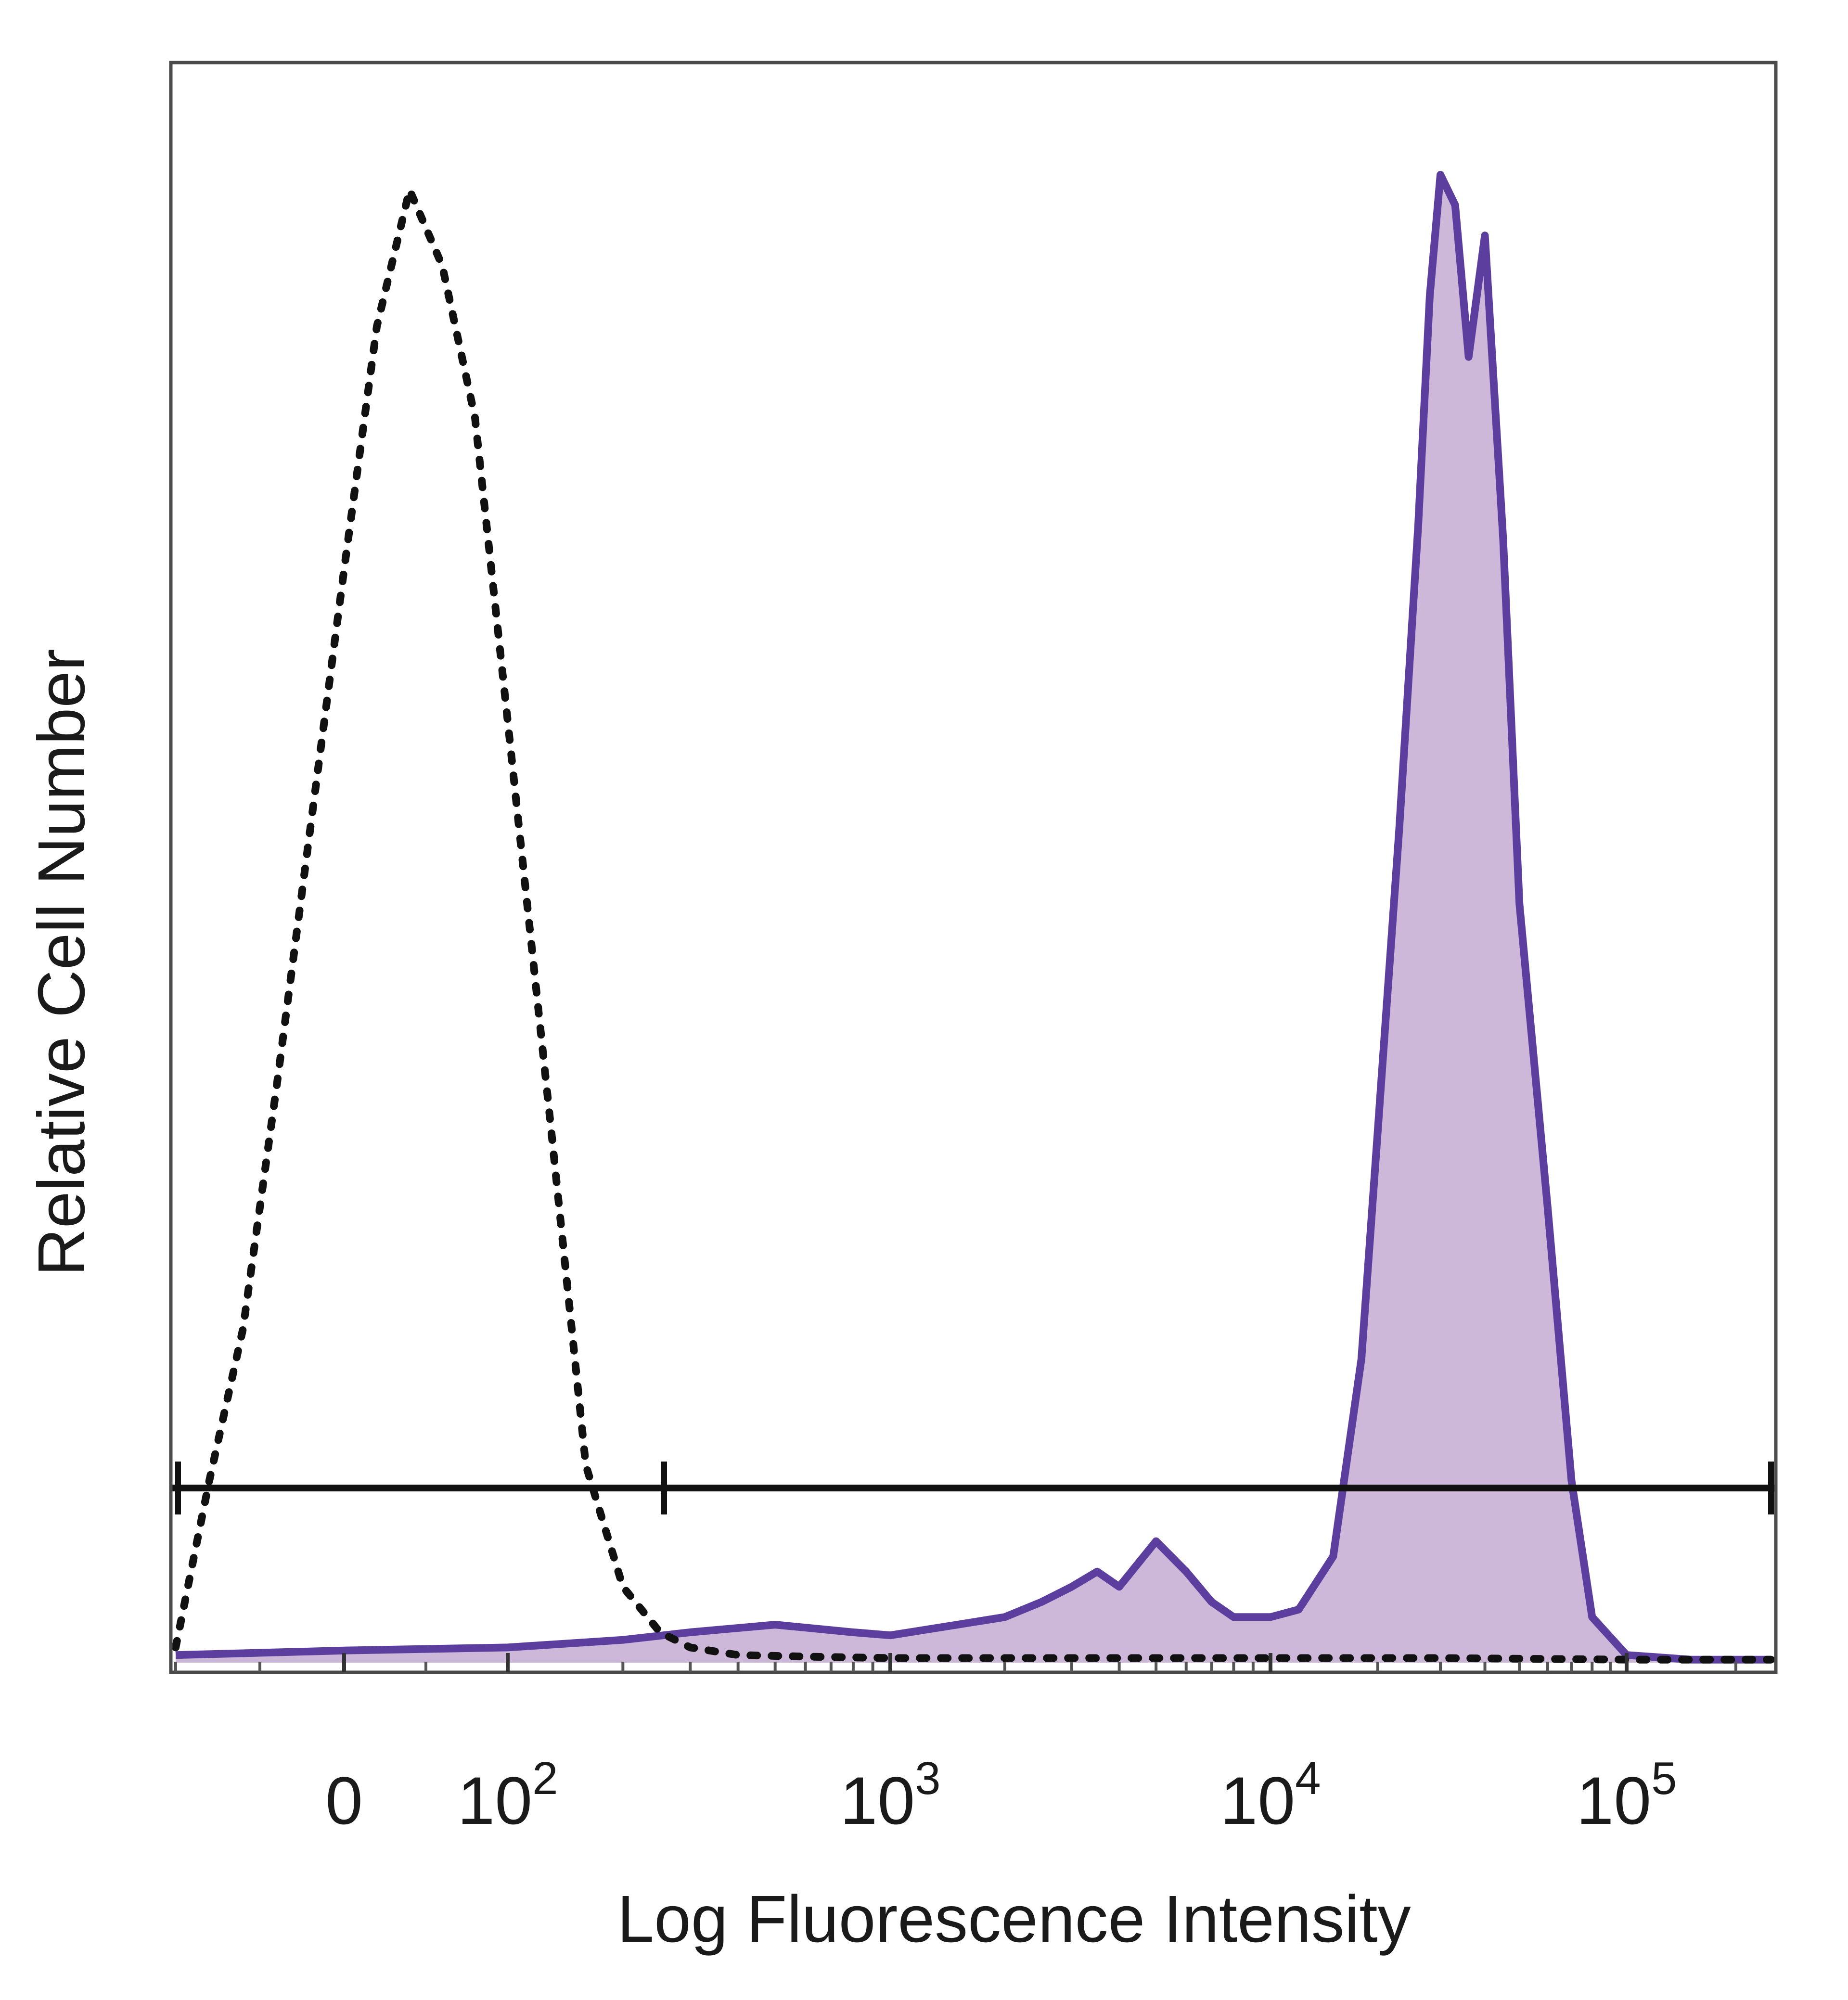 This screenshot has width=1848, height=2000. Describe the element at coordinates (973, 1488) in the screenshot. I see `gate-layer` at that location.